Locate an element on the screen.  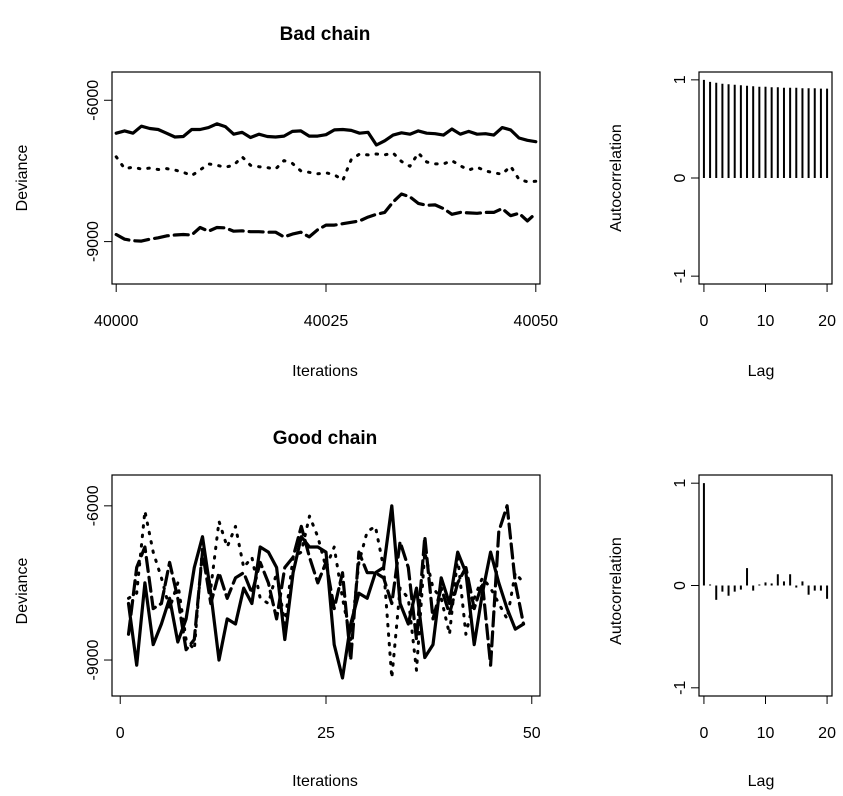
bad-trace-frame is located at coordinates (326, 178).